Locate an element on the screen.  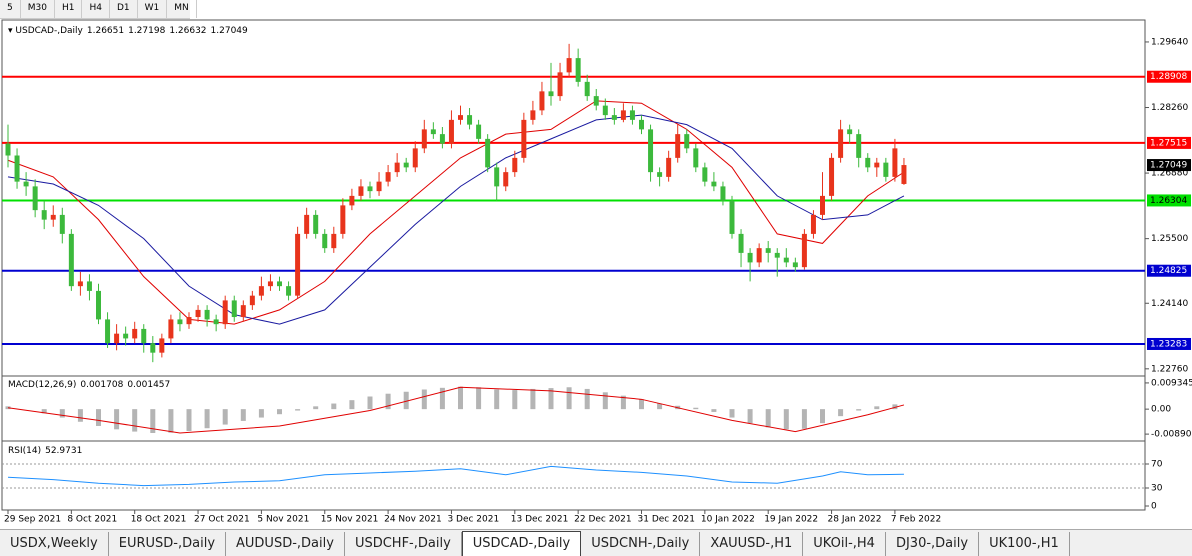
chart-tab: EURUSD-,Daily is located at coordinates (168, 544).